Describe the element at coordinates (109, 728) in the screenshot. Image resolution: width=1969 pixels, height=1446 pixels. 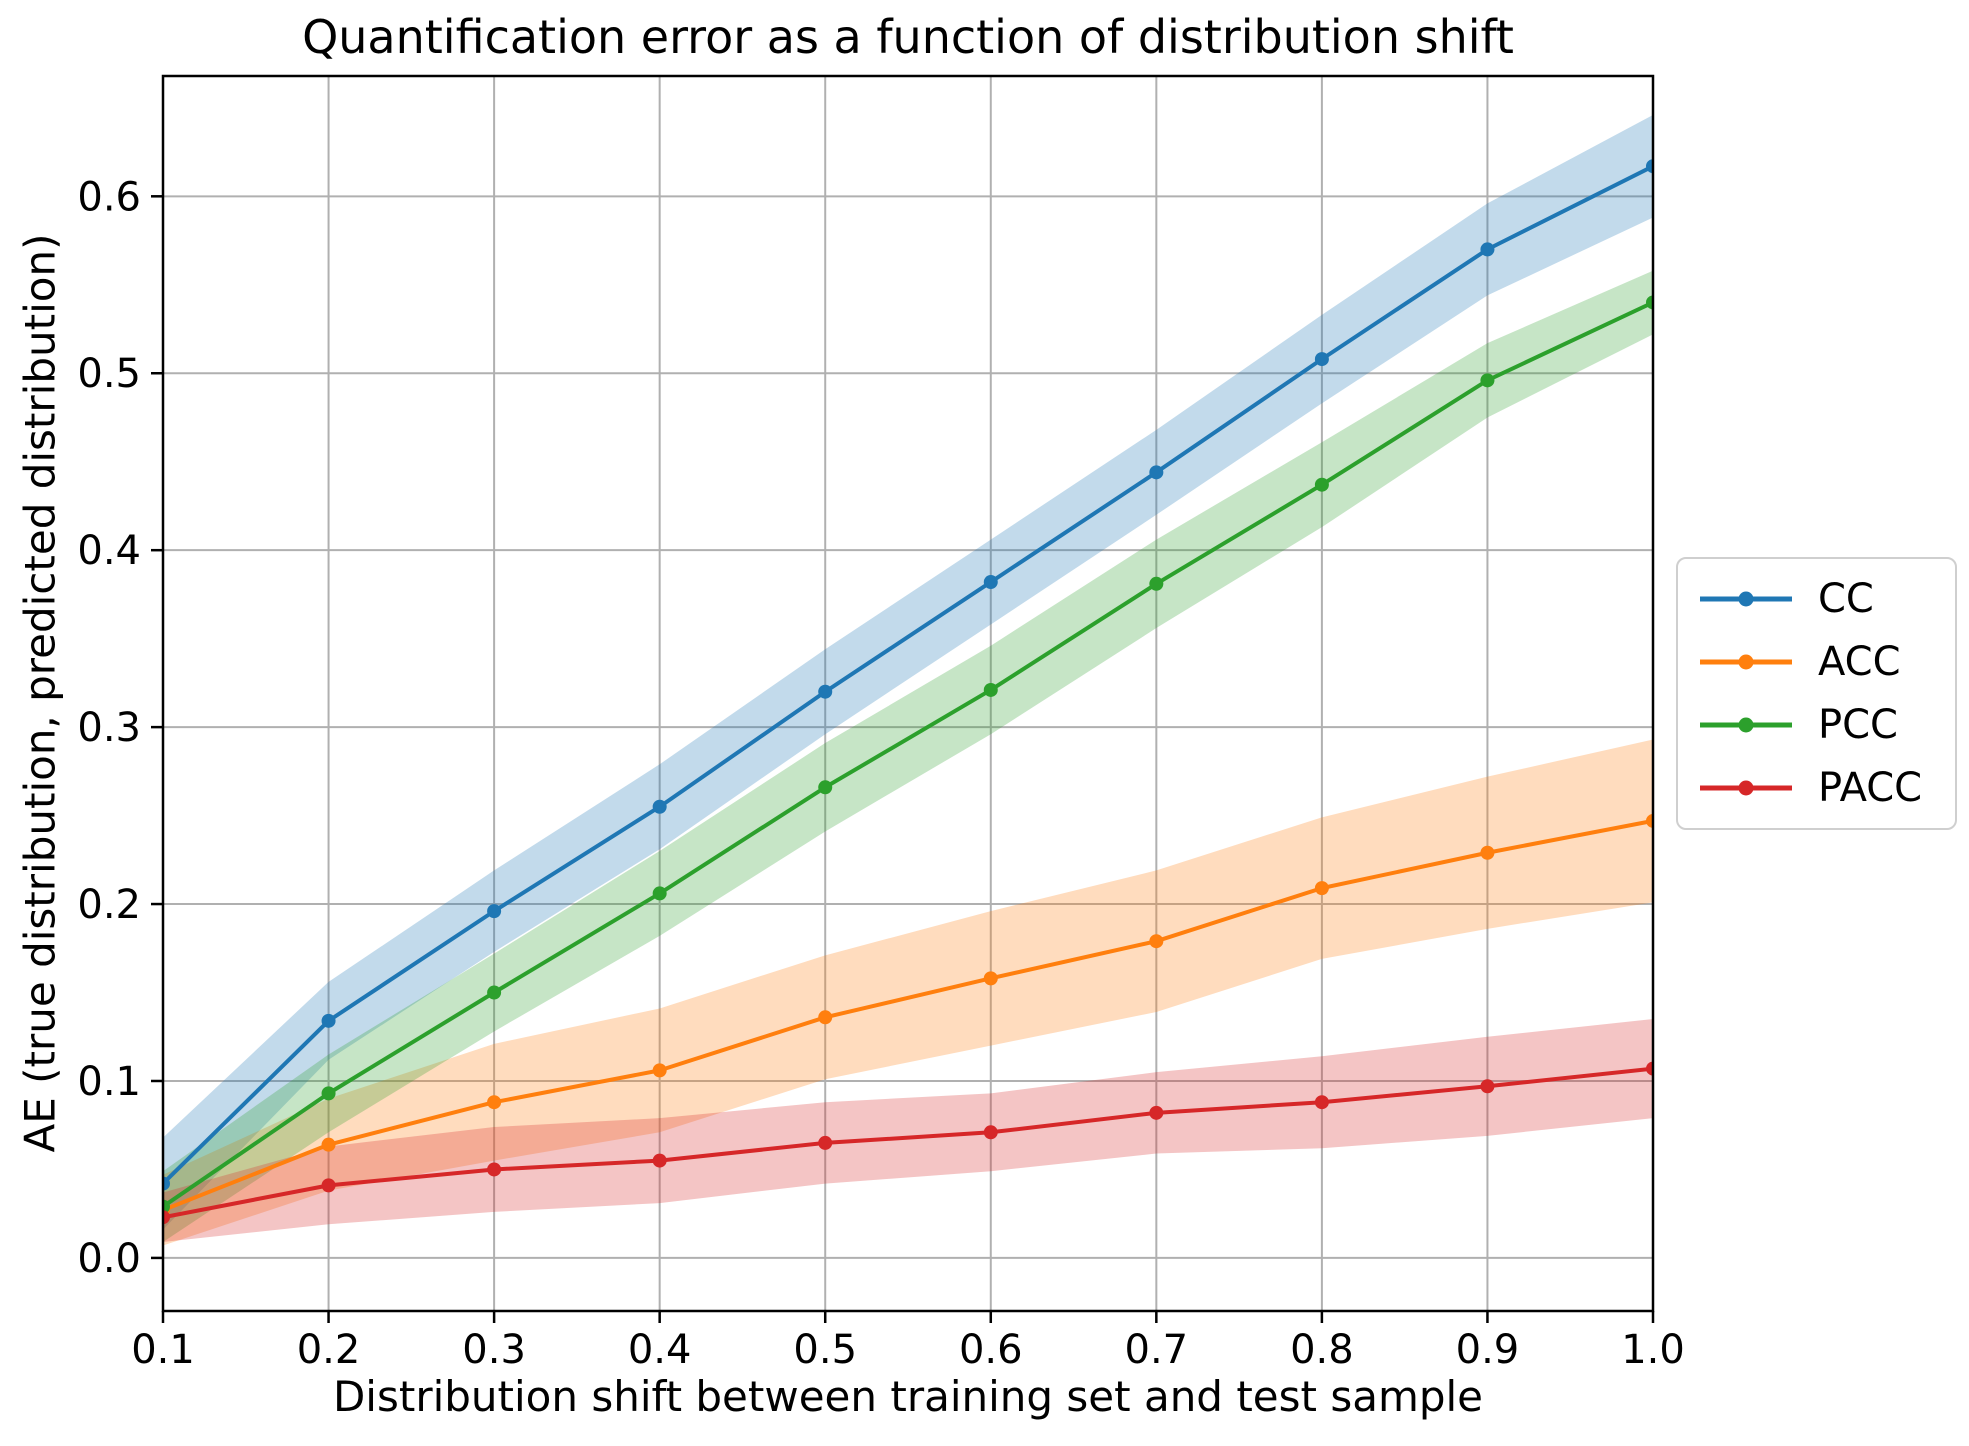
I see `y-tick-label: 0.3` at that location.